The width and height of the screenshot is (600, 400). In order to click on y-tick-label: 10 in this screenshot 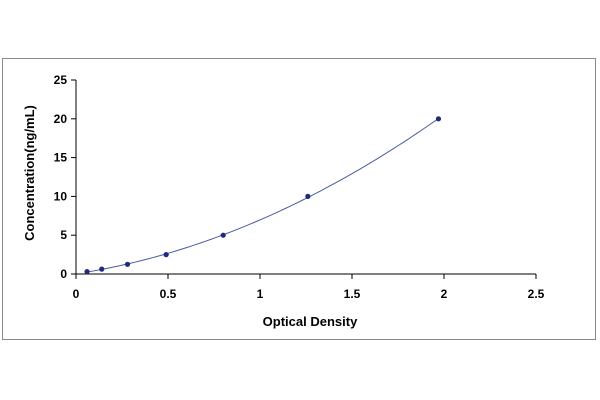, I will do `click(61, 196)`.